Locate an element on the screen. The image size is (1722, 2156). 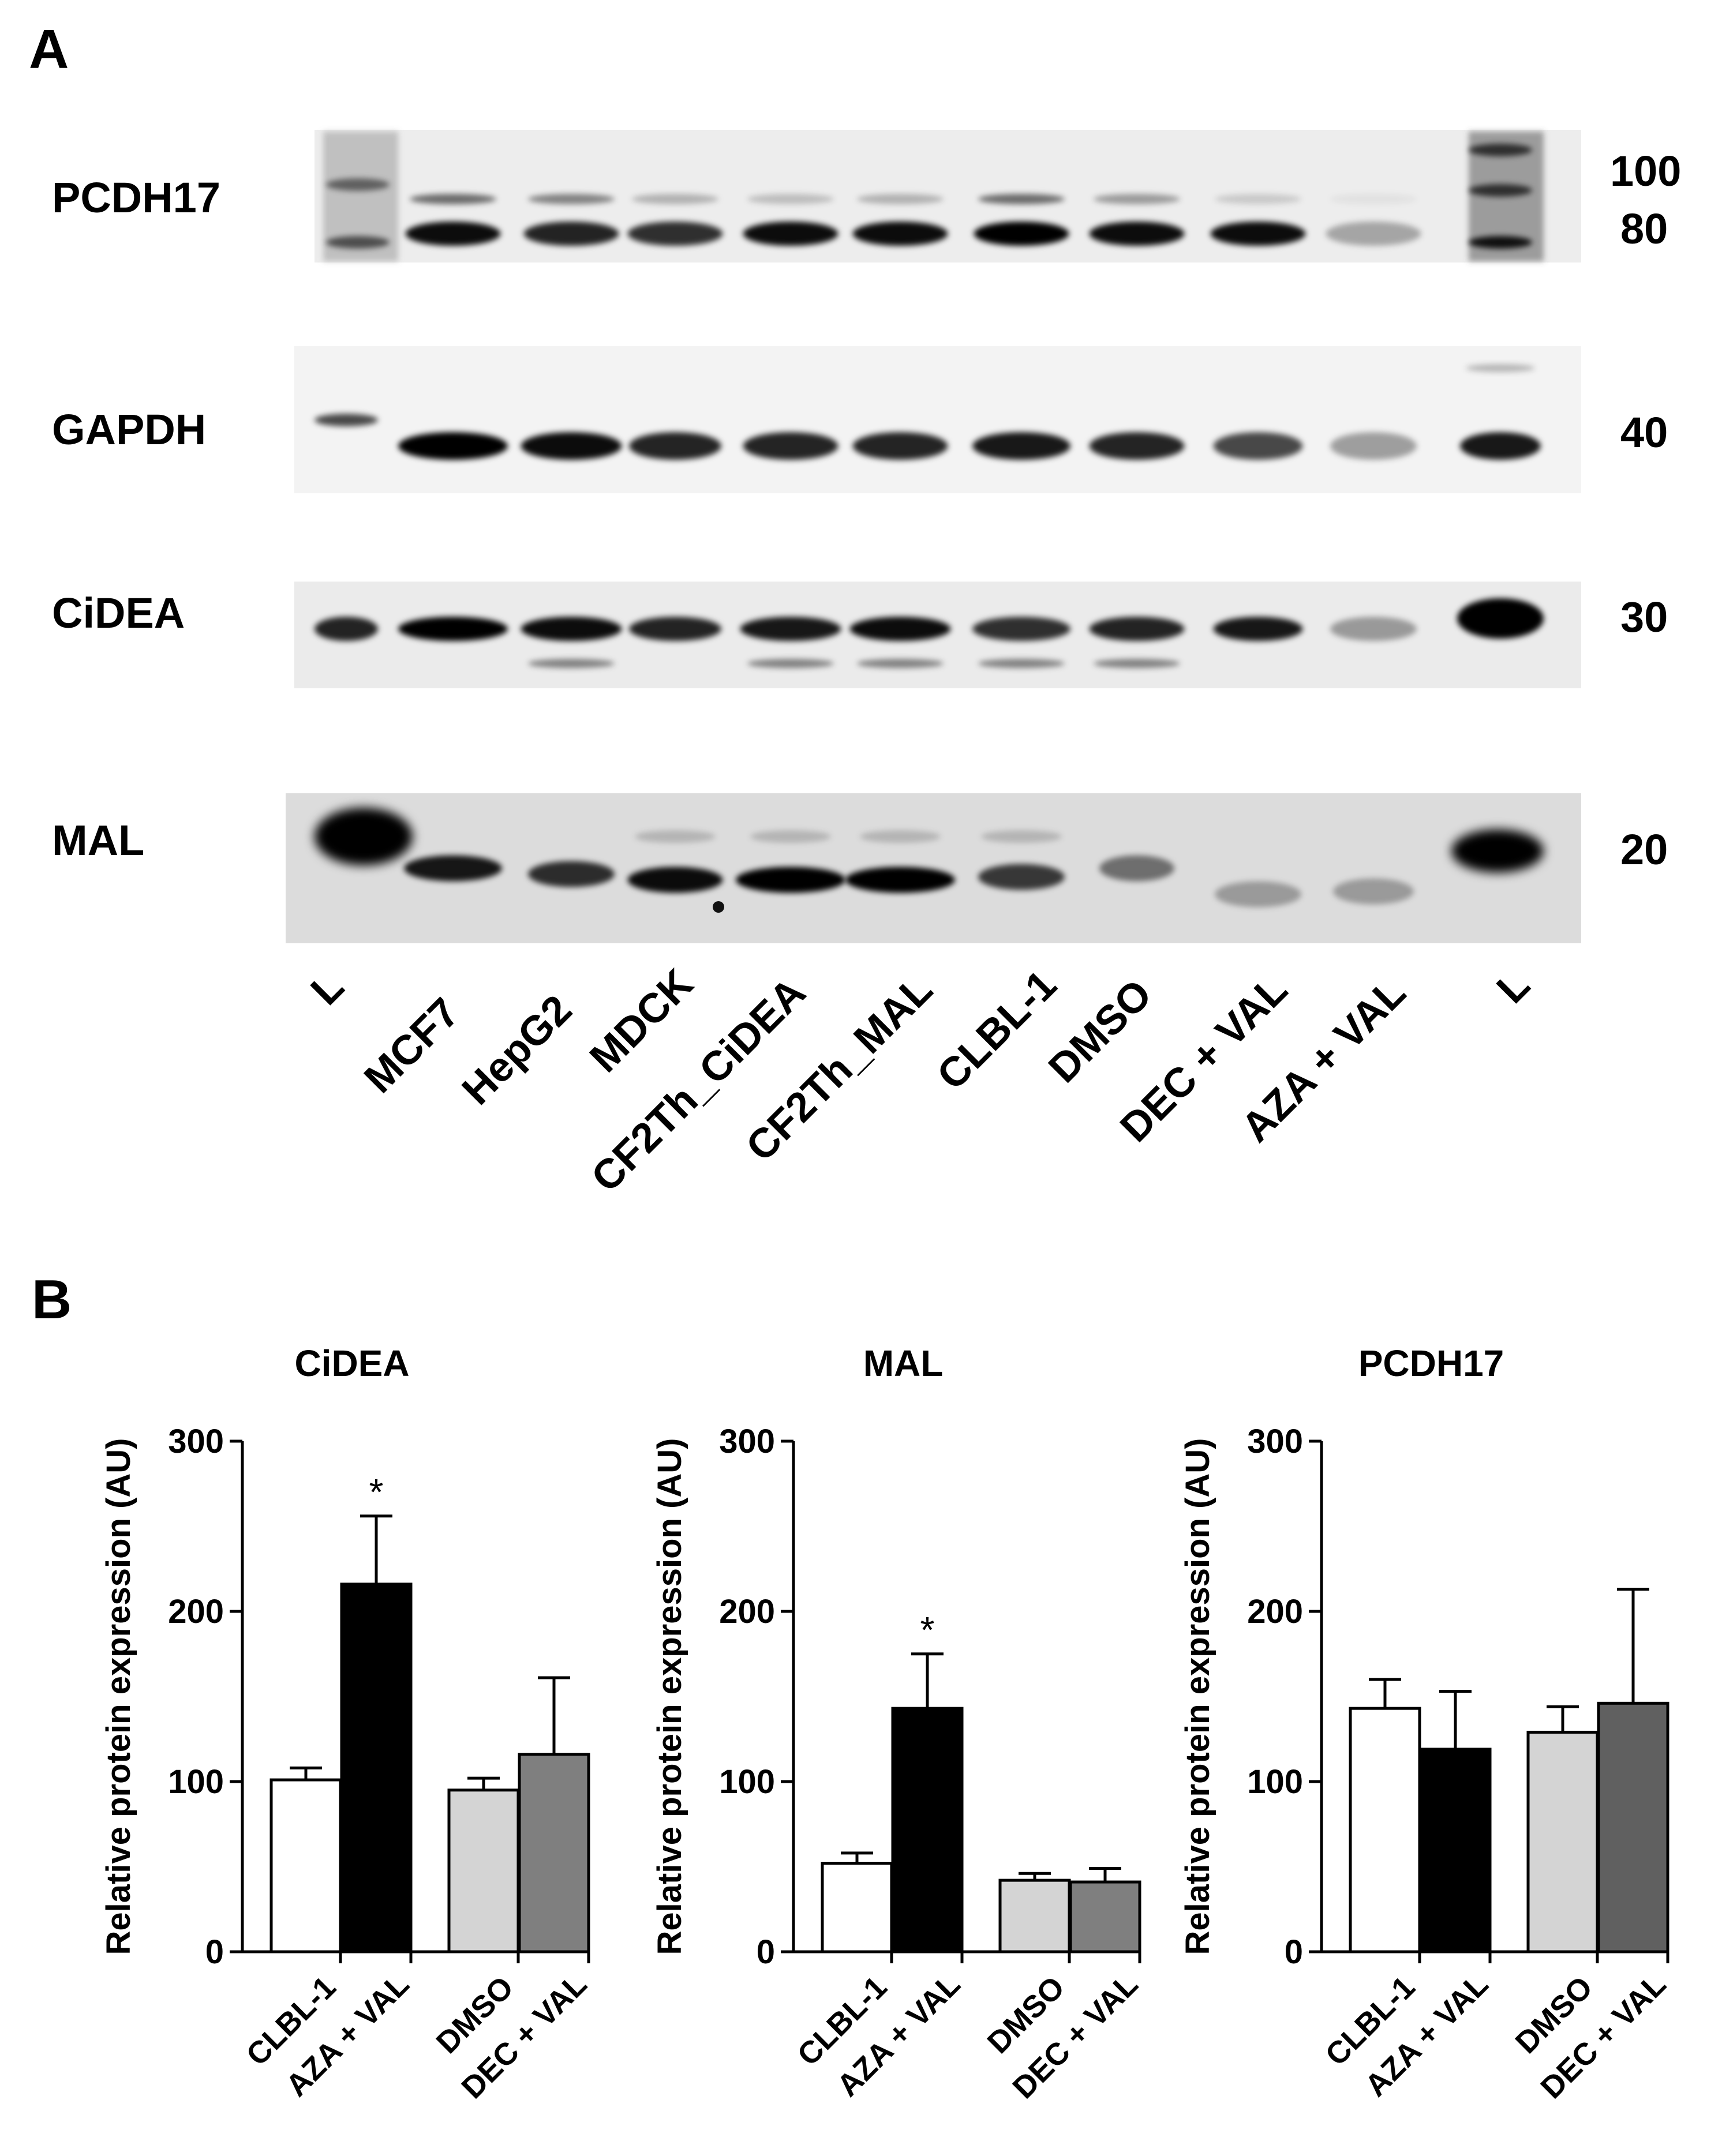
blot-label-mal: MAL is located at coordinates (98, 840).